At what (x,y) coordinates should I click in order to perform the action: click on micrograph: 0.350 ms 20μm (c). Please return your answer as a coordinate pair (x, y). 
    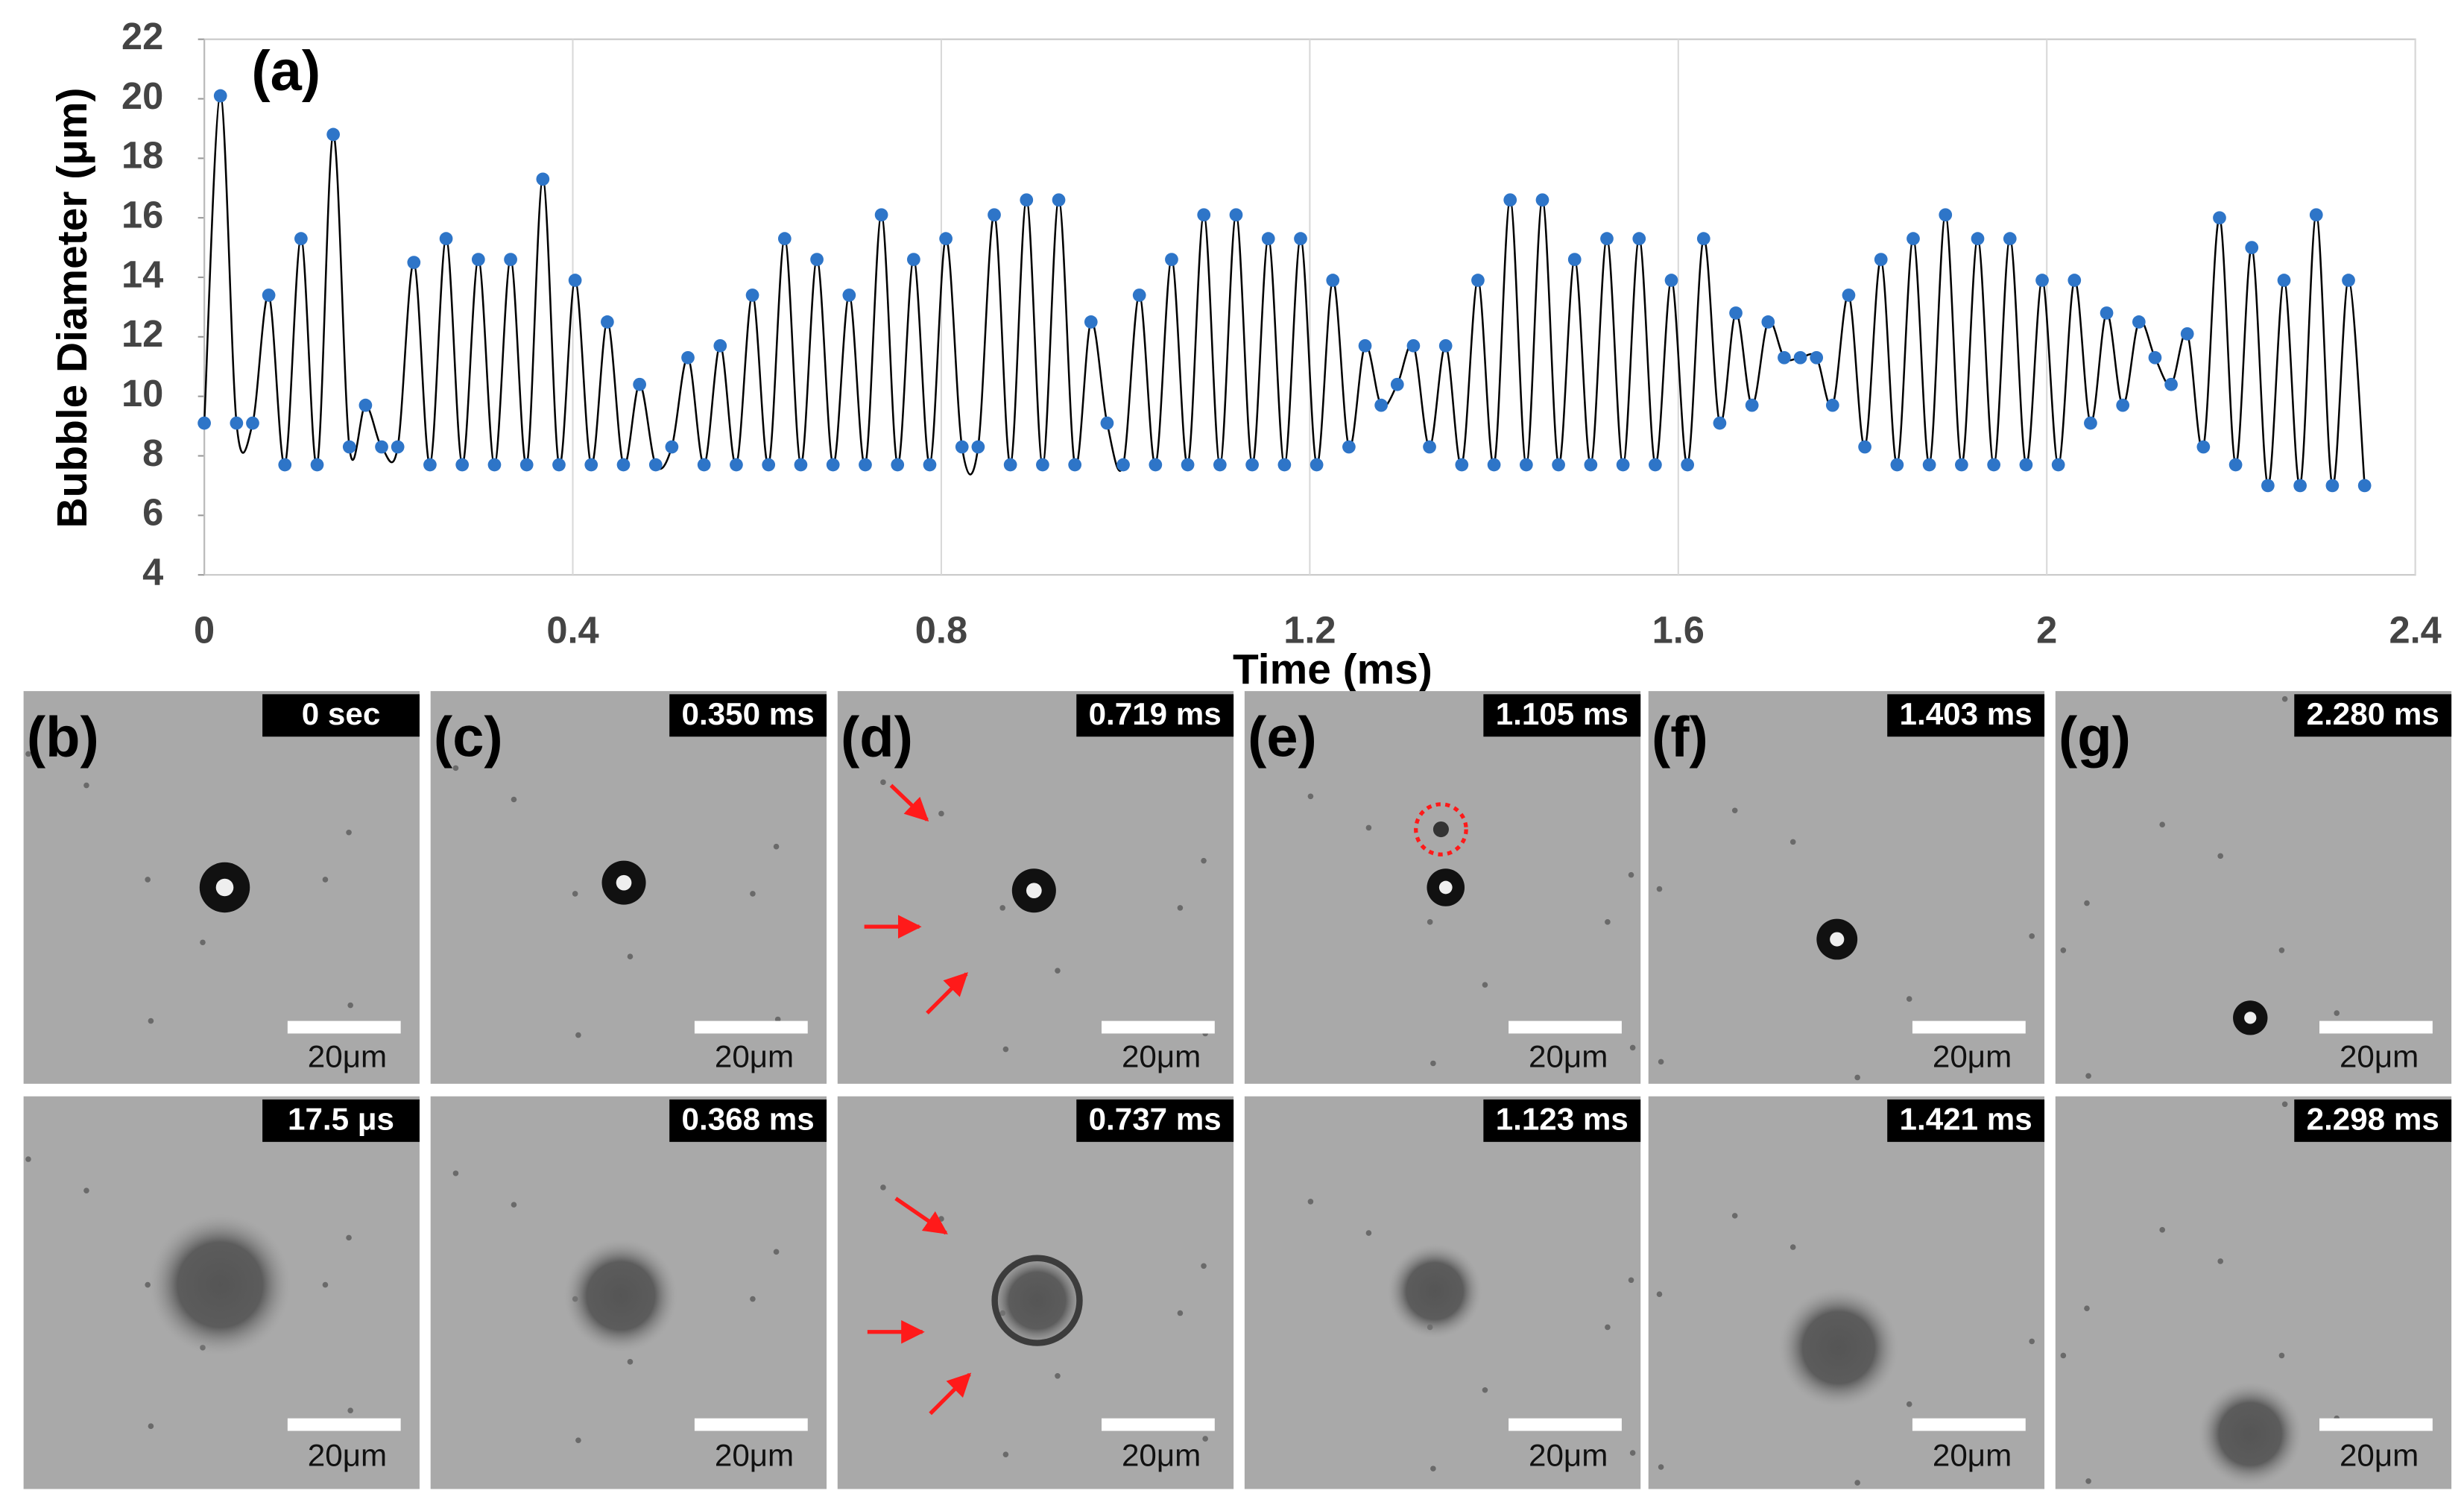
    Looking at the image, I should click on (628, 887).